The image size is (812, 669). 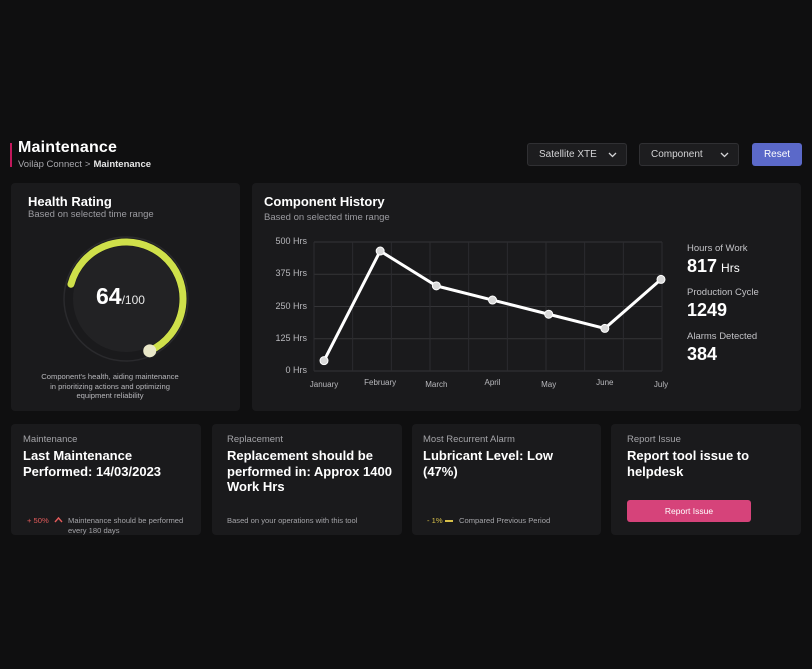 I want to click on stat-alarms-value: 384, so click(x=702, y=354).